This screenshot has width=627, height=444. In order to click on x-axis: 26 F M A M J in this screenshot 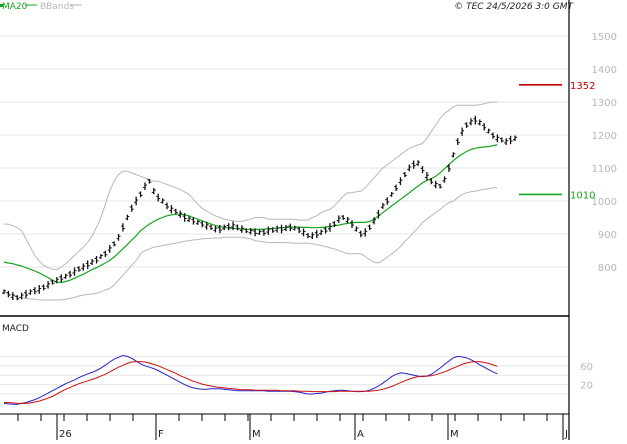, I will do `click(292, 427)`.